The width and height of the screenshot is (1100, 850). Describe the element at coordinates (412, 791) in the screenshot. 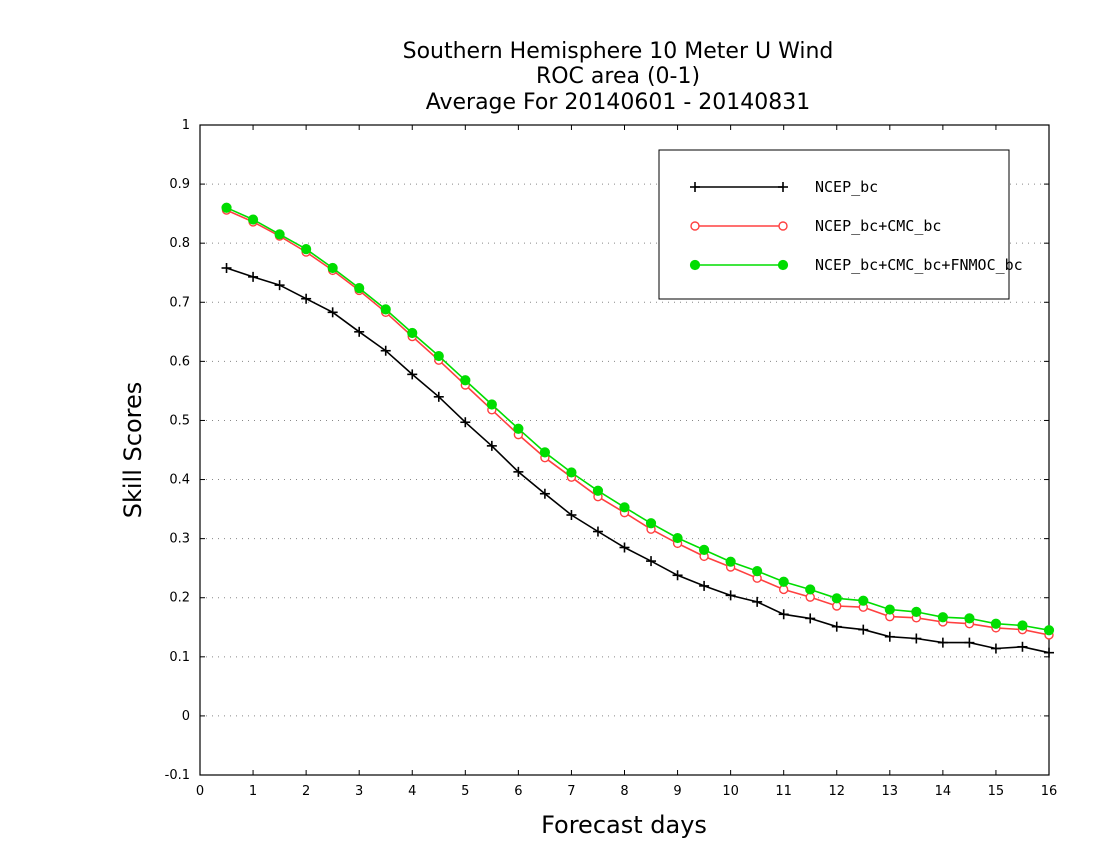

I see `x-tick-label: 4` at that location.